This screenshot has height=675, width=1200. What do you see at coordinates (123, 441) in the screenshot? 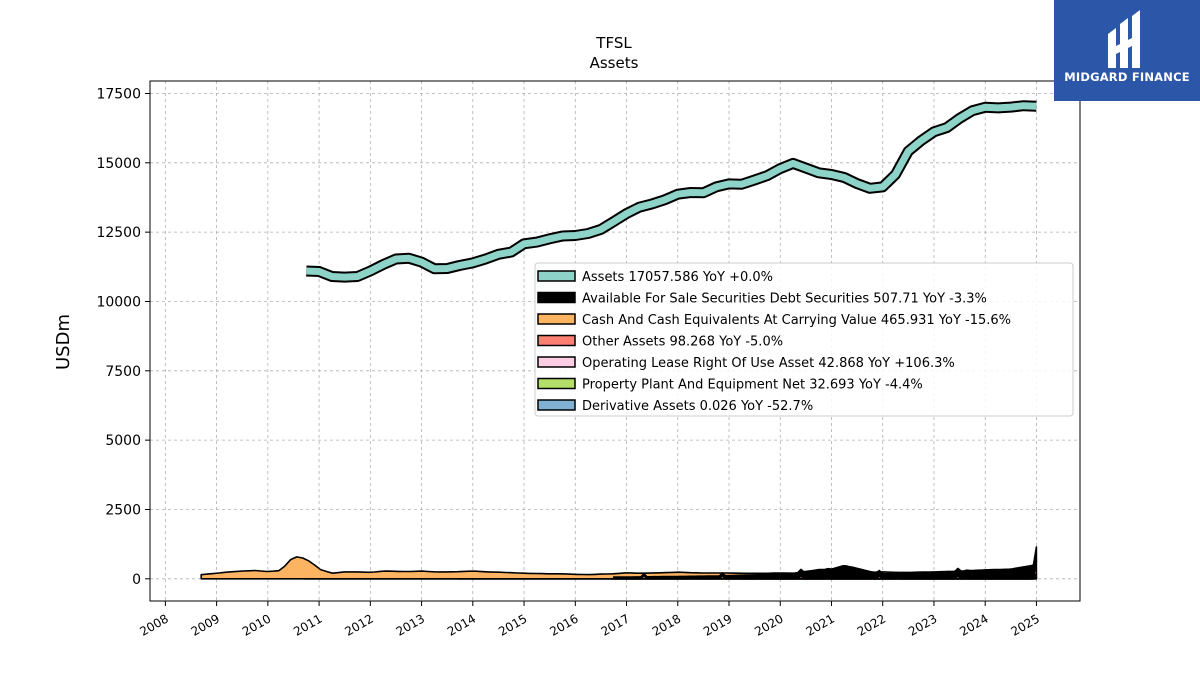
I see `y-tick-label: 5000` at bounding box center [123, 441].